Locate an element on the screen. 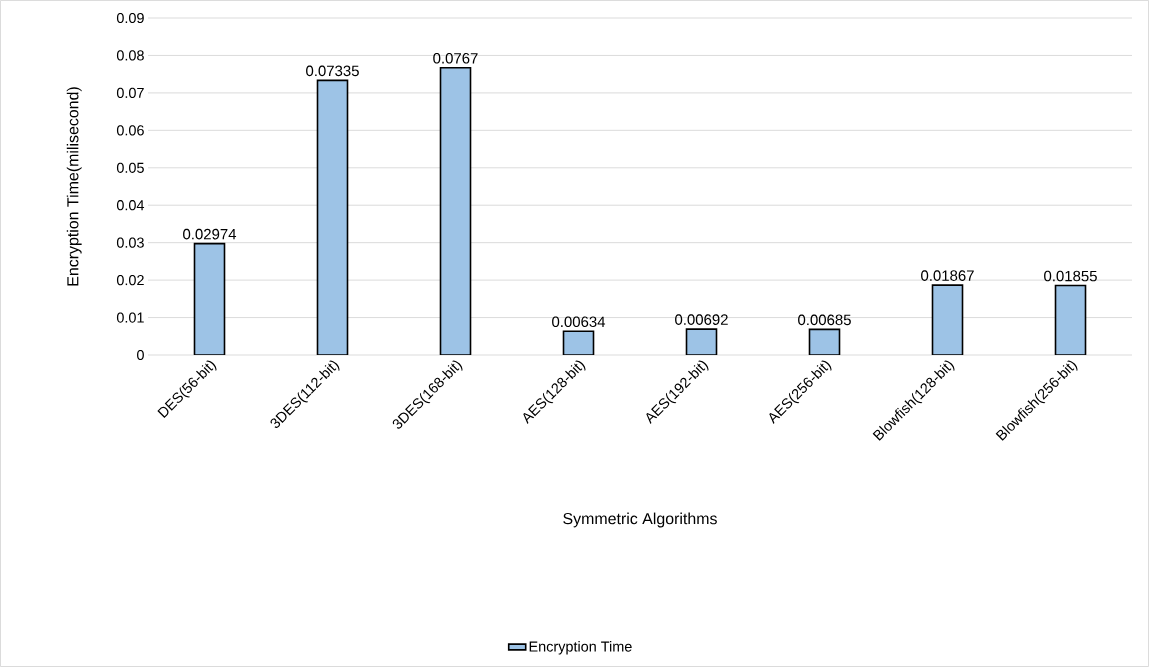 The width and height of the screenshot is (1149, 667). y-tick-label: 0 is located at coordinates (140, 355).